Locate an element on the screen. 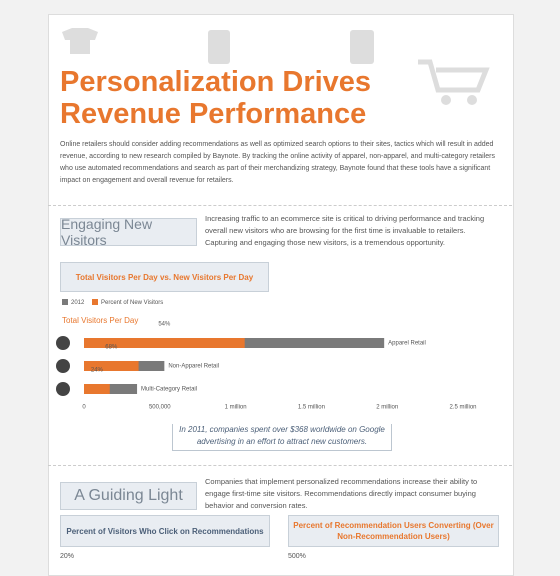 This screenshot has height=576, width=560. value-label: 20% is located at coordinates (67, 556).